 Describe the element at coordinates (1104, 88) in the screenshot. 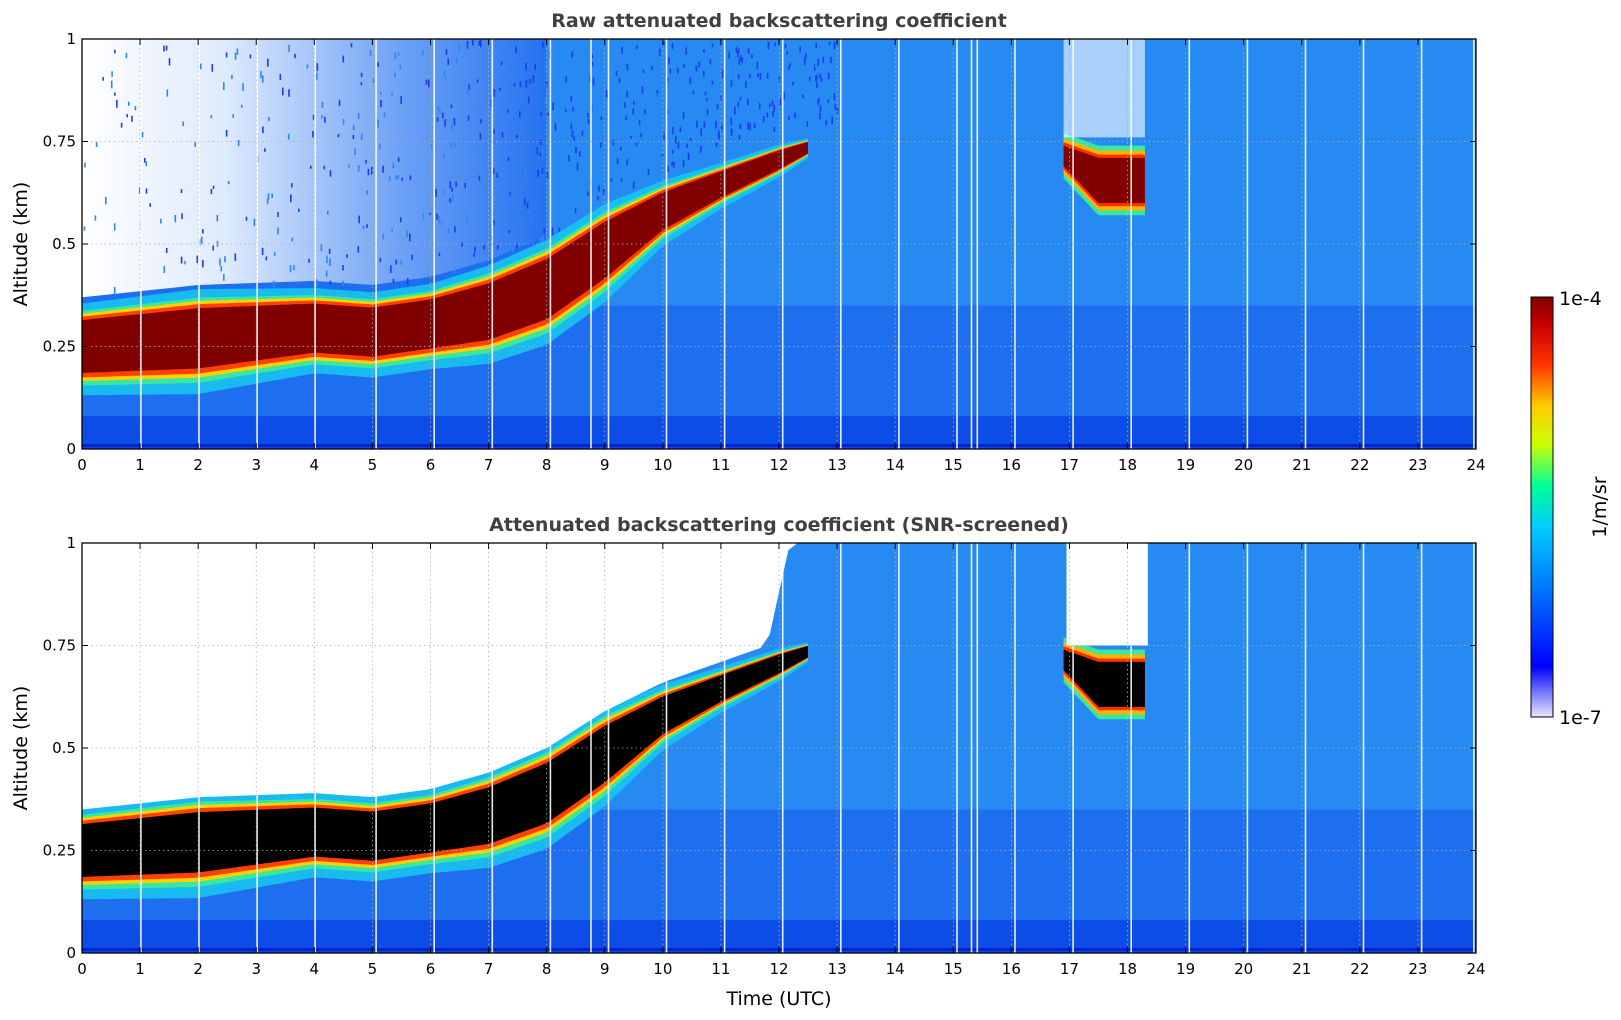

I see `noise-above-second-layer` at that location.